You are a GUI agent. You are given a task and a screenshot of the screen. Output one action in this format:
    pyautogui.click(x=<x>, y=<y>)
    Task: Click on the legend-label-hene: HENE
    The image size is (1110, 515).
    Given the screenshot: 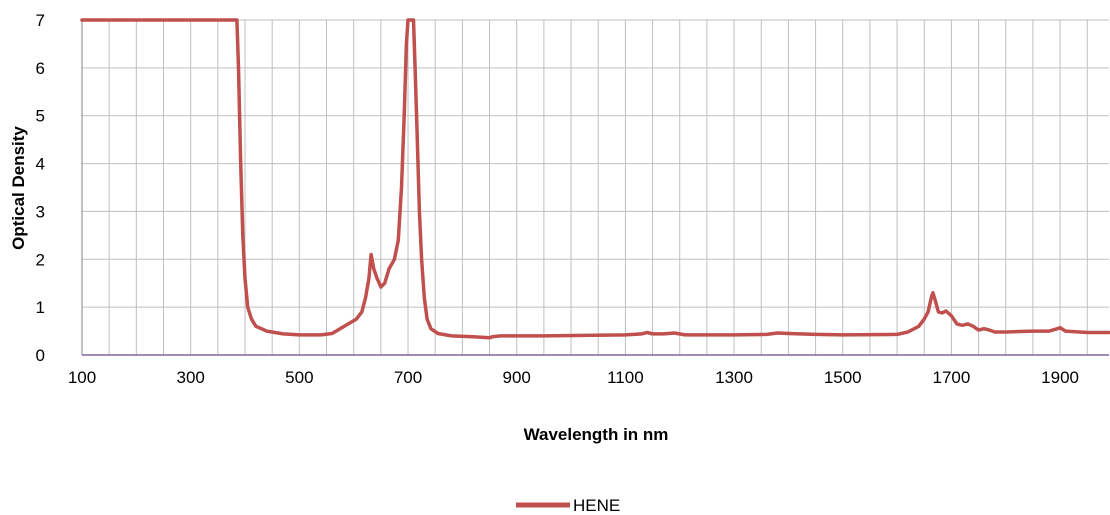 What is the action you would take?
    pyautogui.click(x=596, y=505)
    